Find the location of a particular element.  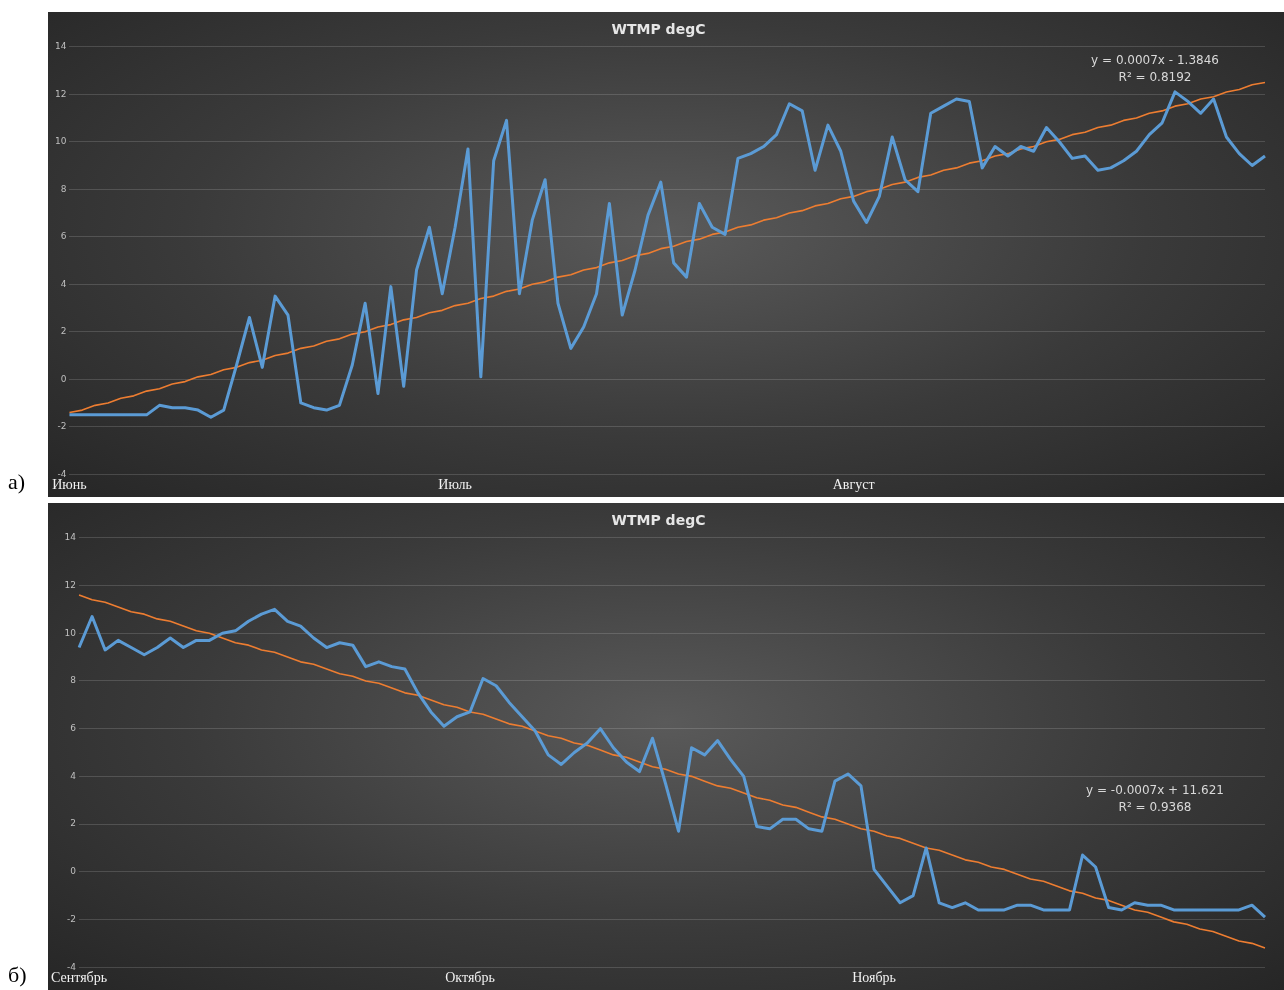

x-tick-label: Август is located at coordinates (853, 485).